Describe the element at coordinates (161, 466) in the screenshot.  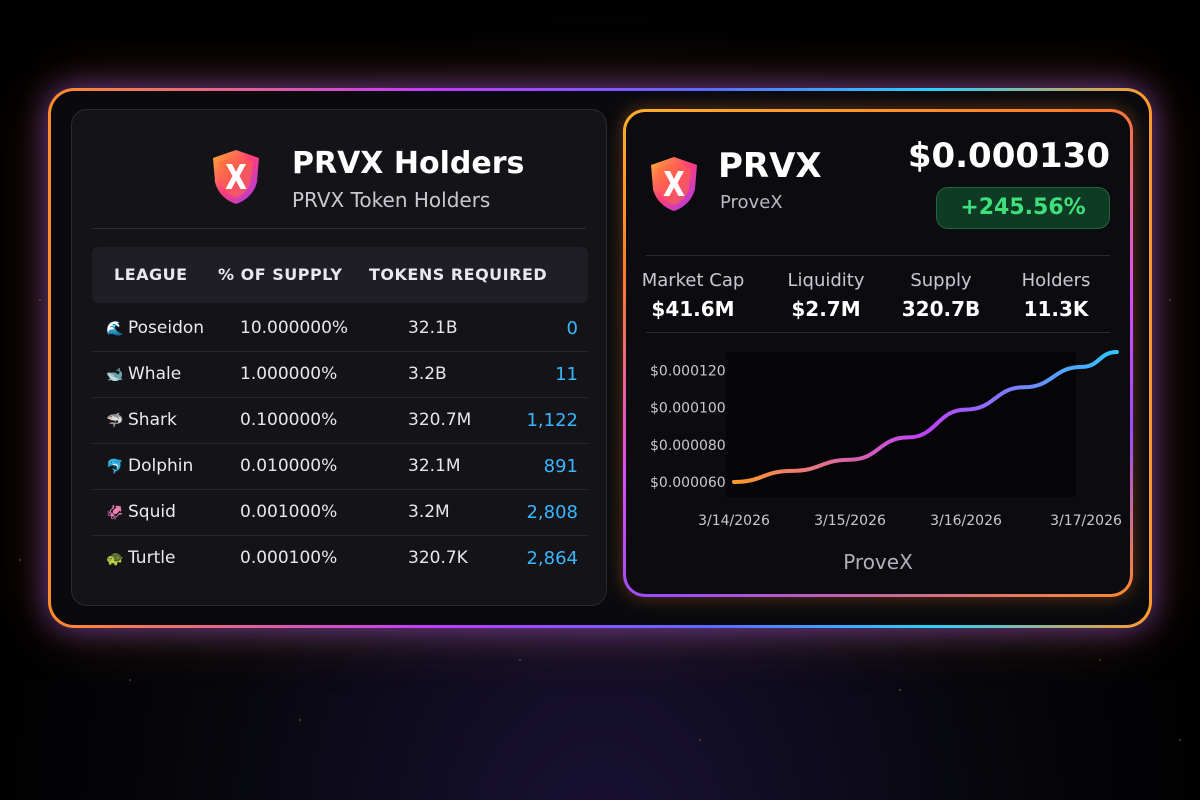
I see `league-name: Dolphin` at that location.